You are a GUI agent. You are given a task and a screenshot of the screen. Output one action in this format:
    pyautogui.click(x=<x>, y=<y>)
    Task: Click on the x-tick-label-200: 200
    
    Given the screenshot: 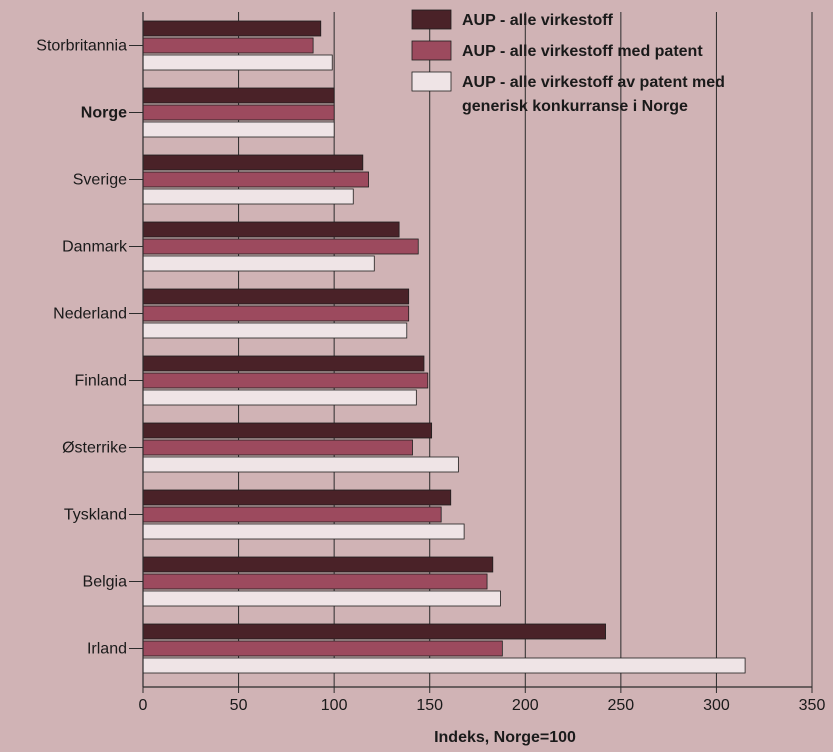 What is the action you would take?
    pyautogui.click(x=525, y=705)
    